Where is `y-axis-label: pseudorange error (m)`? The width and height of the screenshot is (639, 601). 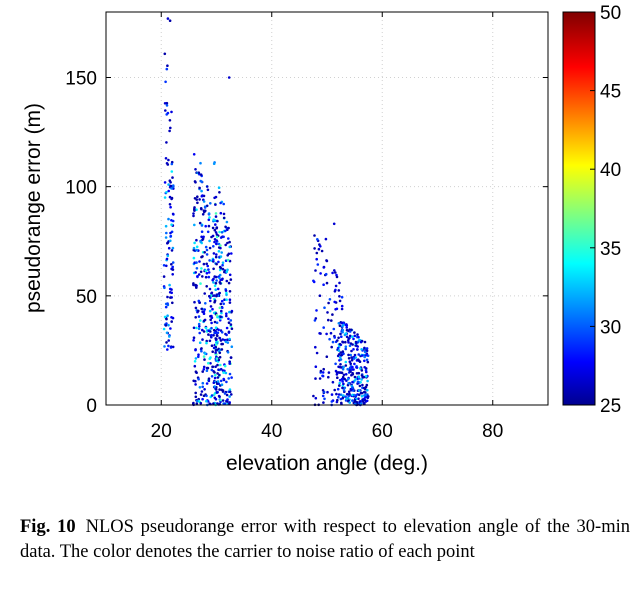 y-axis-label: pseudorange error (m) is located at coordinates (33, 208).